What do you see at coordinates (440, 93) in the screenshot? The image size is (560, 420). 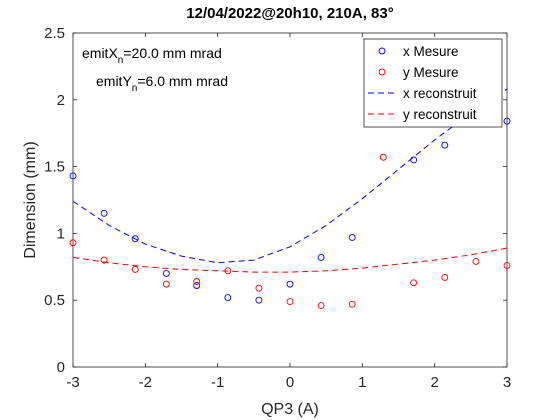 I see `legend-label-x-reconstruit: x reconstruit` at bounding box center [440, 93].